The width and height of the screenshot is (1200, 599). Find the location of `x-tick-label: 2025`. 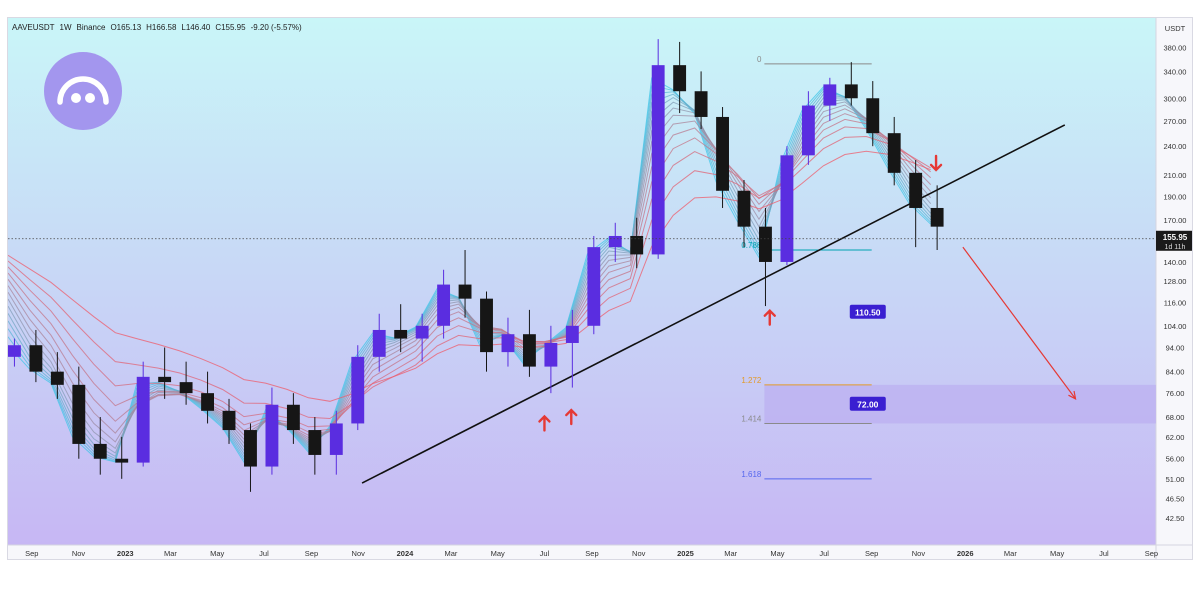

x-tick-label: 2025 is located at coordinates (685, 553).